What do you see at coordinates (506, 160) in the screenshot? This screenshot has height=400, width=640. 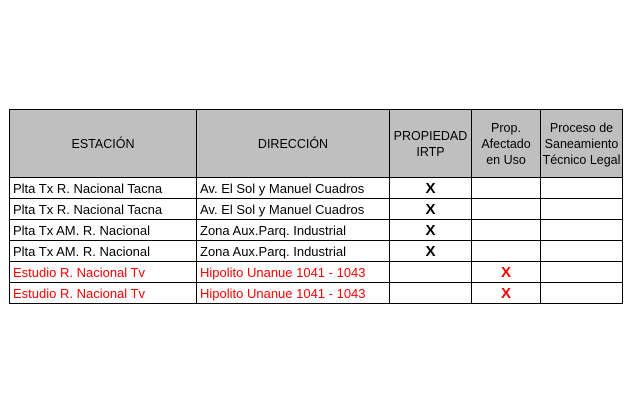 I see `header-afectado-line: en Uso` at bounding box center [506, 160].